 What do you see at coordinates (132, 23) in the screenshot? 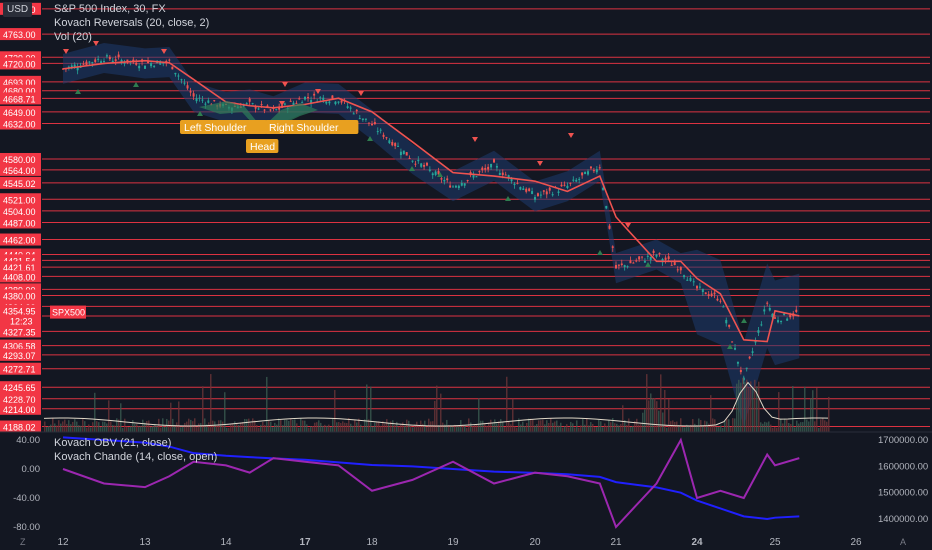
I see `reversals-legend: Kovach Reversals (20, close, 2)` at bounding box center [132, 23].